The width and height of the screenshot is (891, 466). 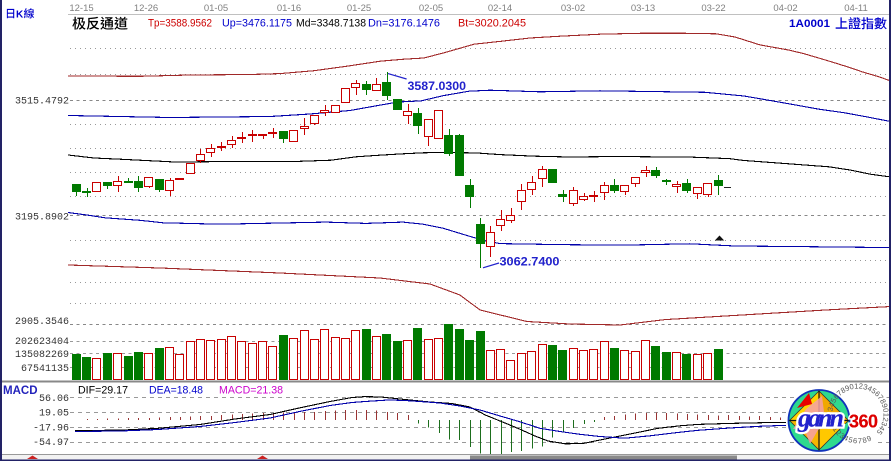 I want to click on svg-text: 02-05, so click(x=431, y=8).